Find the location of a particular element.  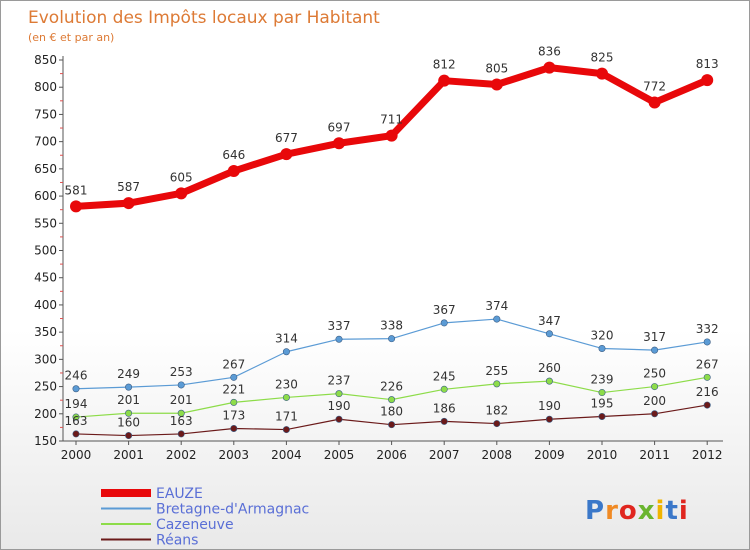

x-tick-label: 2007 is located at coordinates (444, 455).